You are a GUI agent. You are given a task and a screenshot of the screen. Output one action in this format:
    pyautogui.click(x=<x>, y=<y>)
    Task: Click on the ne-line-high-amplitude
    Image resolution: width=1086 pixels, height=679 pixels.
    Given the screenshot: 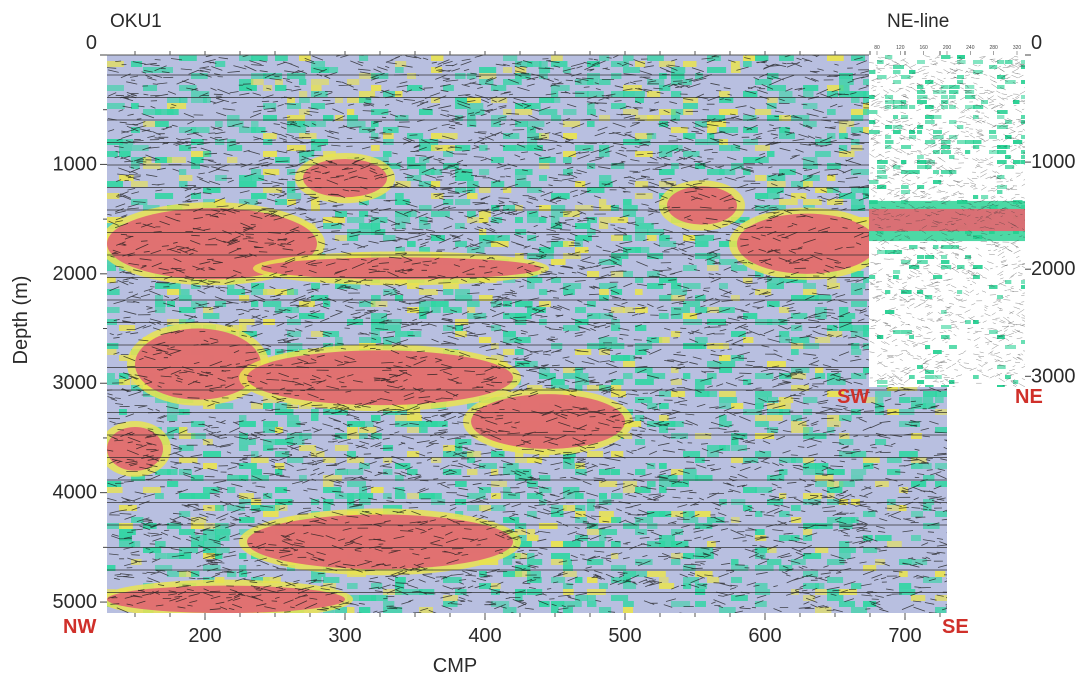 What is the action you would take?
    pyautogui.click(x=947, y=221)
    